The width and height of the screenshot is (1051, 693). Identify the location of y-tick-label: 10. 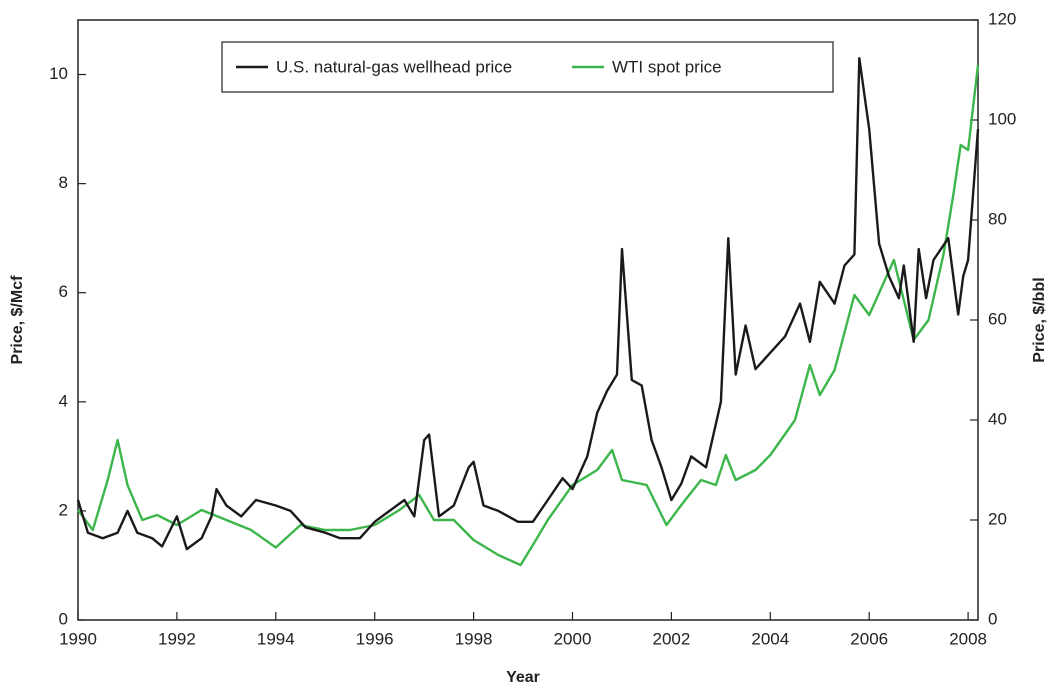
(58, 73).